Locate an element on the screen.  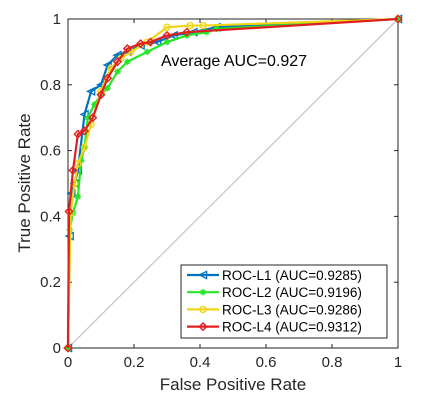
y-axis-label: True Positive Rate is located at coordinates (24, 182).